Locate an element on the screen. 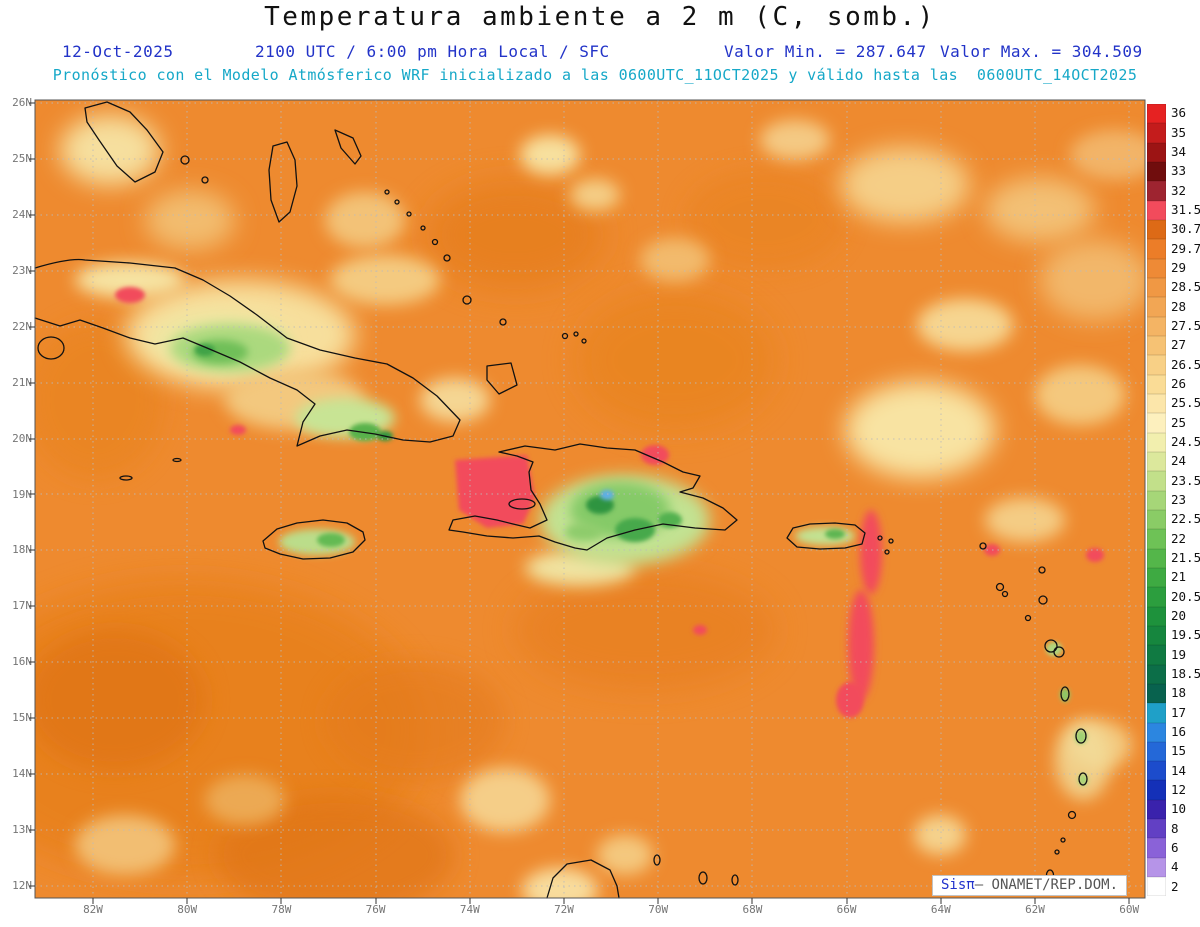 Image resolution: width=1200 pixels, height=927 pixels. lat-tick-label: 26N is located at coordinates (22, 102).